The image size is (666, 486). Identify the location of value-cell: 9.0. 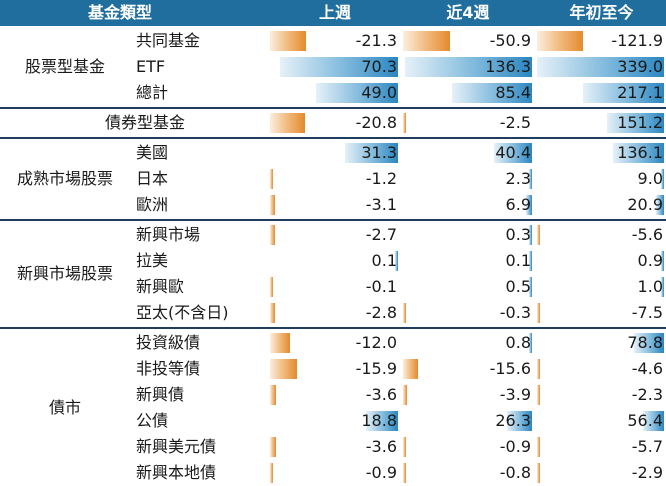
(650, 178).